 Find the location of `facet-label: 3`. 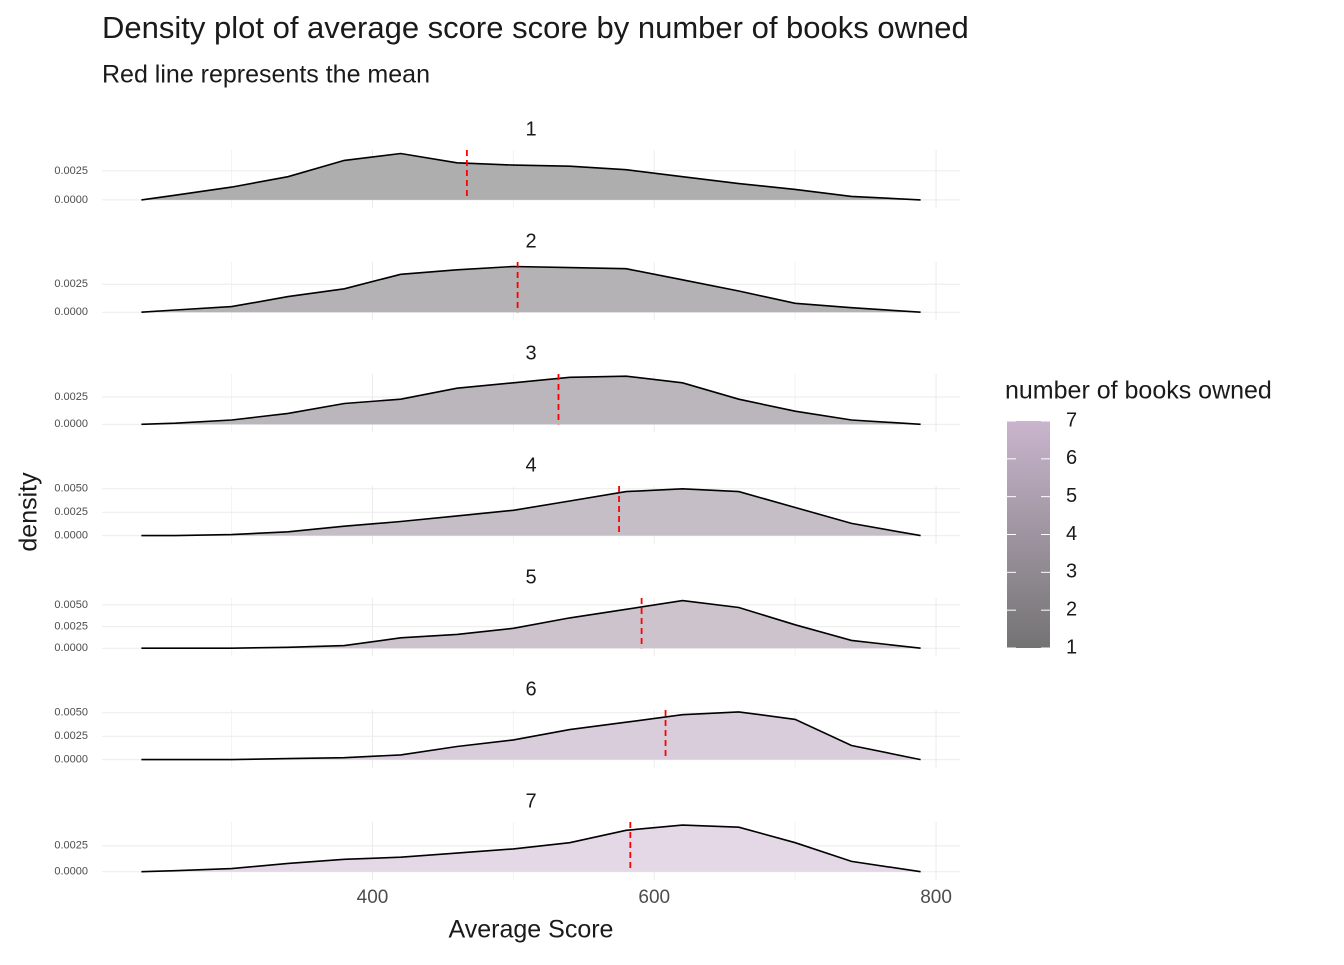

facet-label: 3 is located at coordinates (530, 353).